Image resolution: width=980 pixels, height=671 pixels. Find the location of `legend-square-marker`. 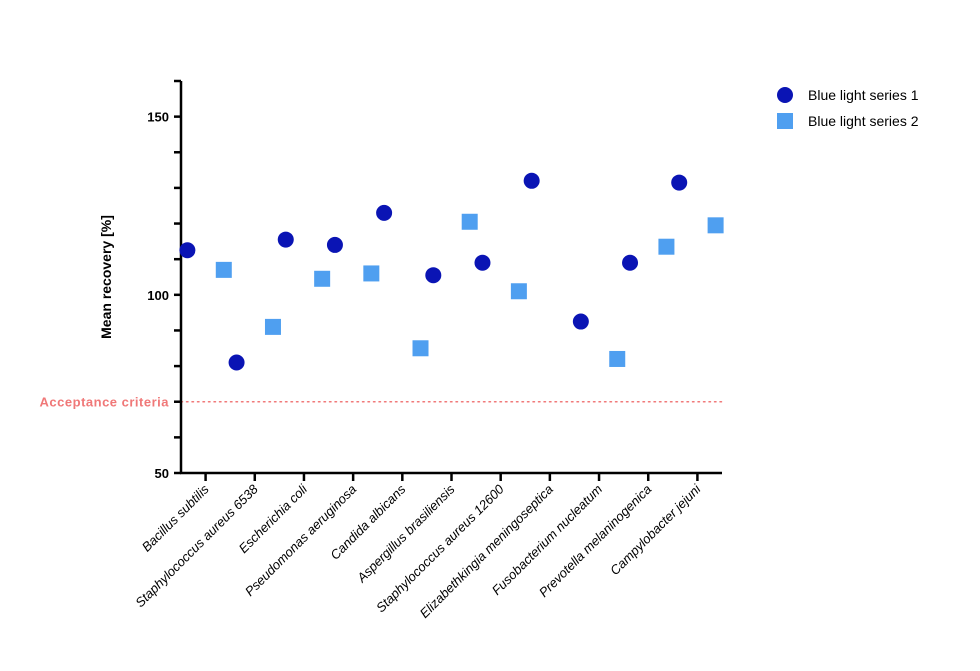

legend-square-marker is located at coordinates (785, 121).